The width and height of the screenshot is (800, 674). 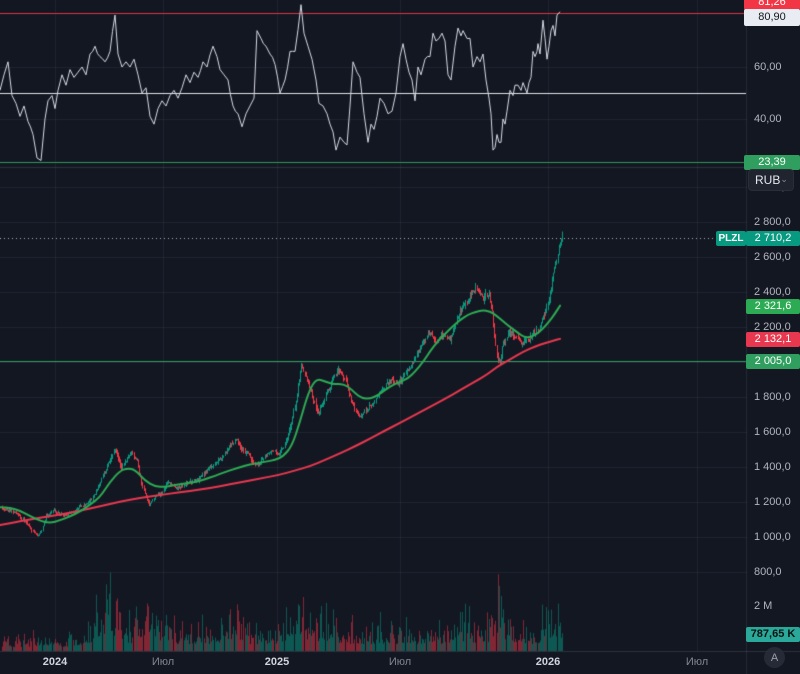 What do you see at coordinates (768, 180) in the screenshot?
I see `currency-value: RUB` at bounding box center [768, 180].